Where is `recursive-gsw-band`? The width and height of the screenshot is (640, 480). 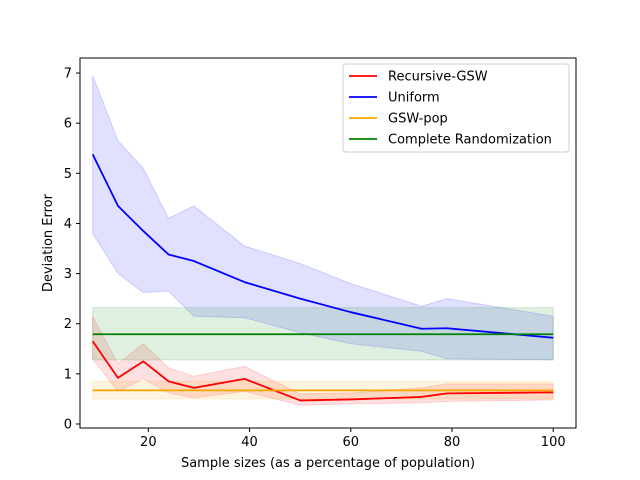
recursive-gsw-band is located at coordinates (323, 360).